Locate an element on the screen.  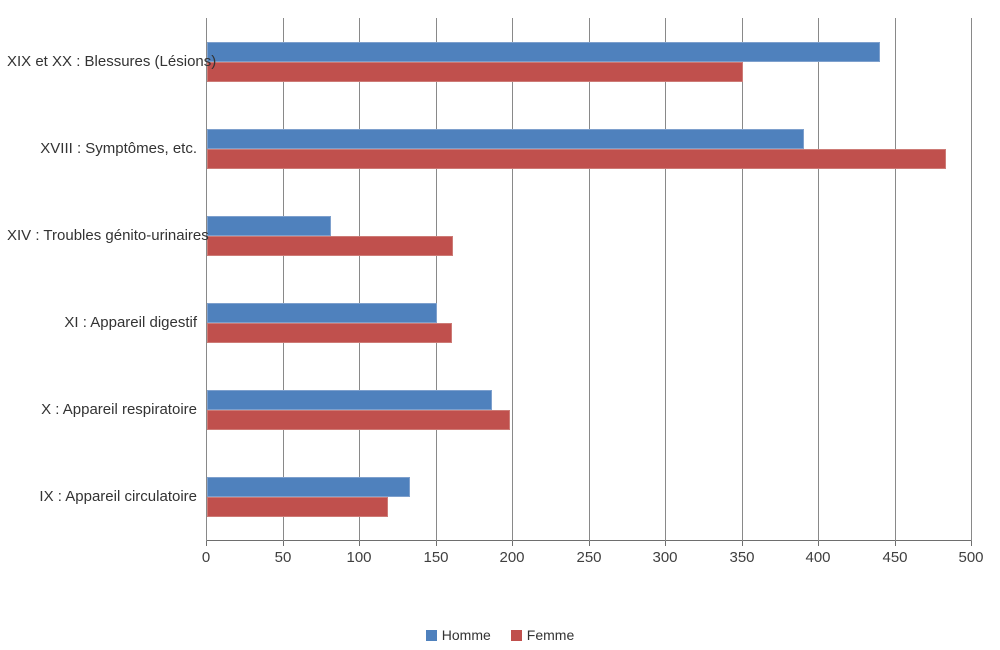
x-tick-label-500: 500 is located at coordinates (971, 557).